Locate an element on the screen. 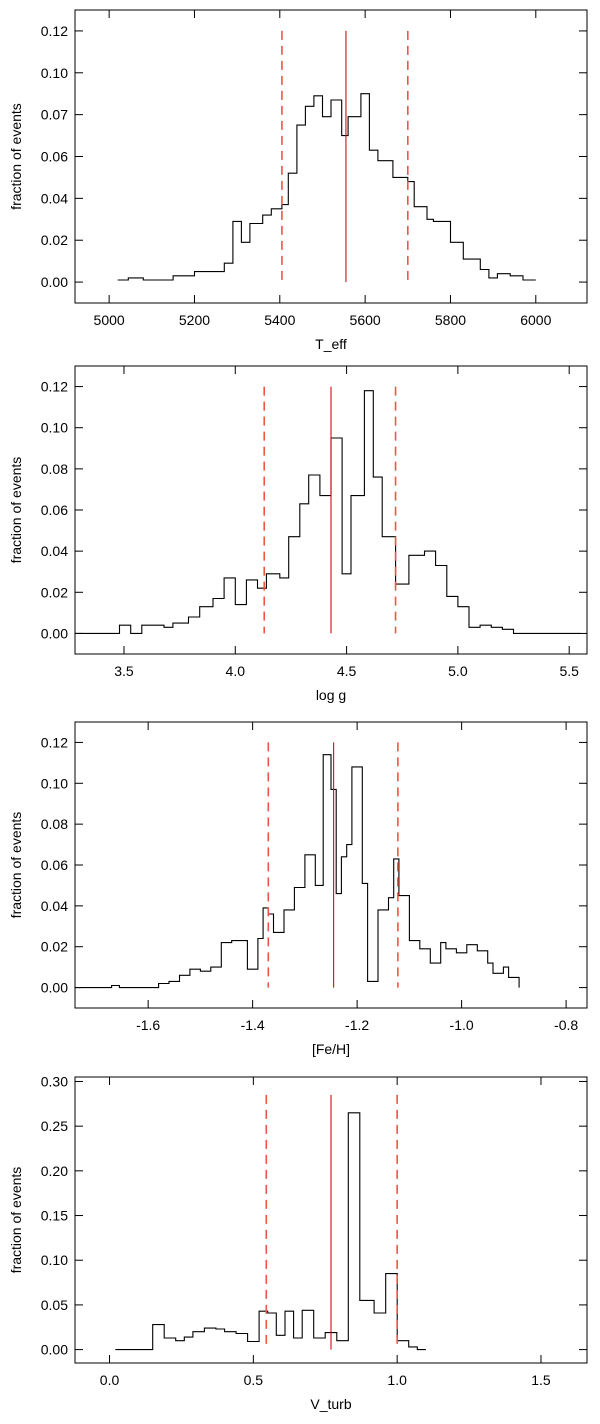  x-tick-label: 1.0 is located at coordinates (397, 1380).